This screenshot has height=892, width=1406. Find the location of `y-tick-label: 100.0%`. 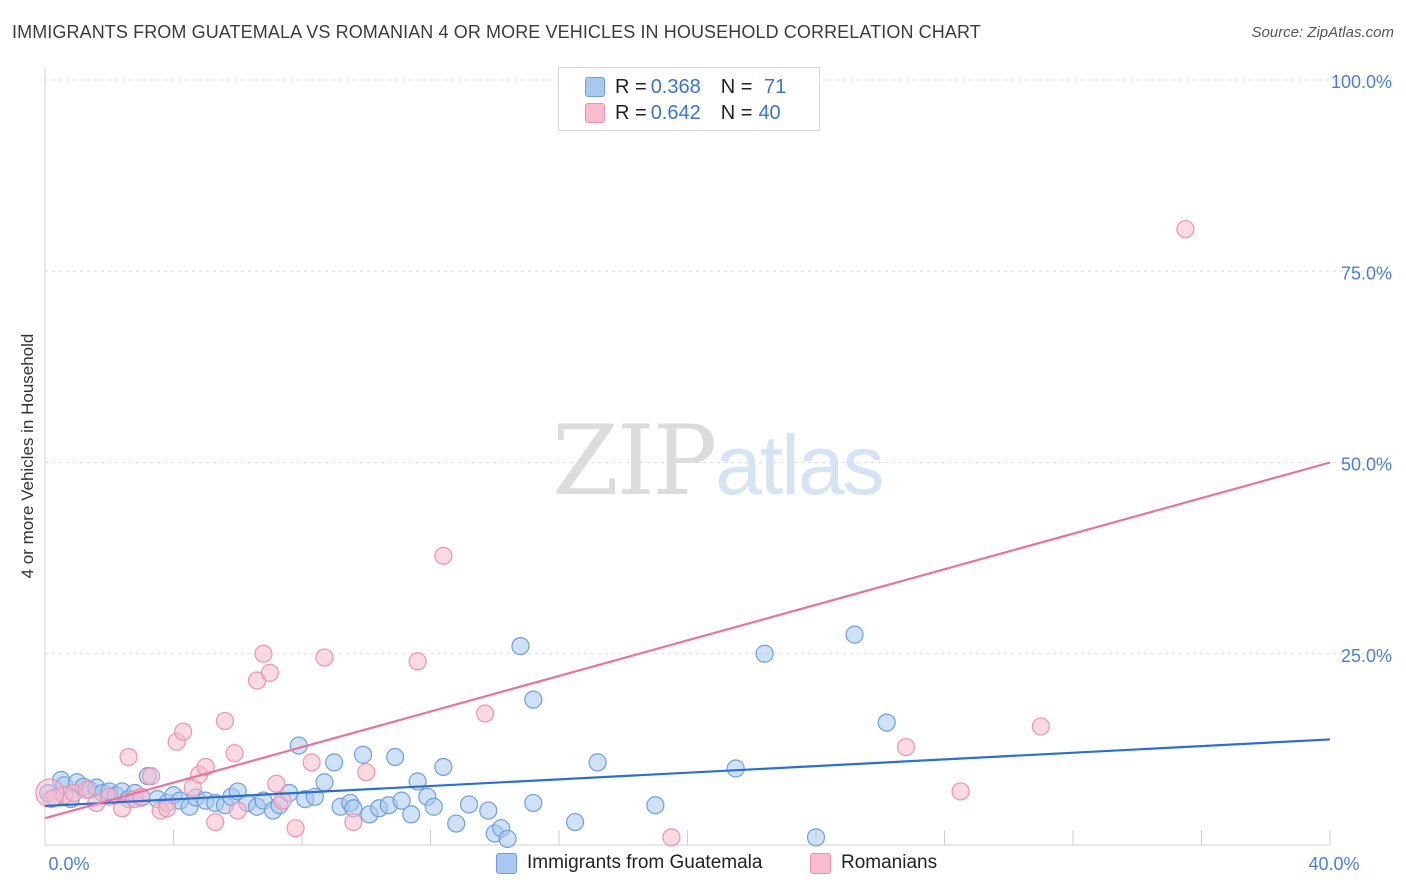

y-tick-label: 100.0% is located at coordinates (1361, 82).